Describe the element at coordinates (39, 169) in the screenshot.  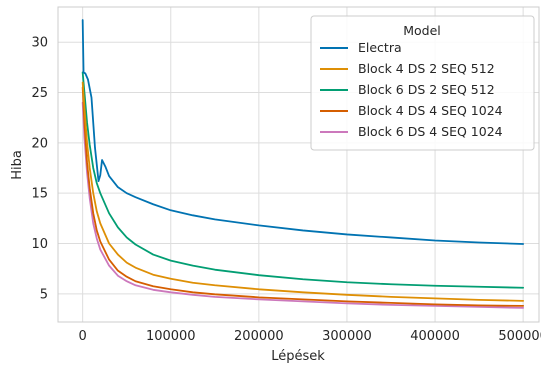
I see `y-tick-labels: 5 10 15 20 25 30` at that location.